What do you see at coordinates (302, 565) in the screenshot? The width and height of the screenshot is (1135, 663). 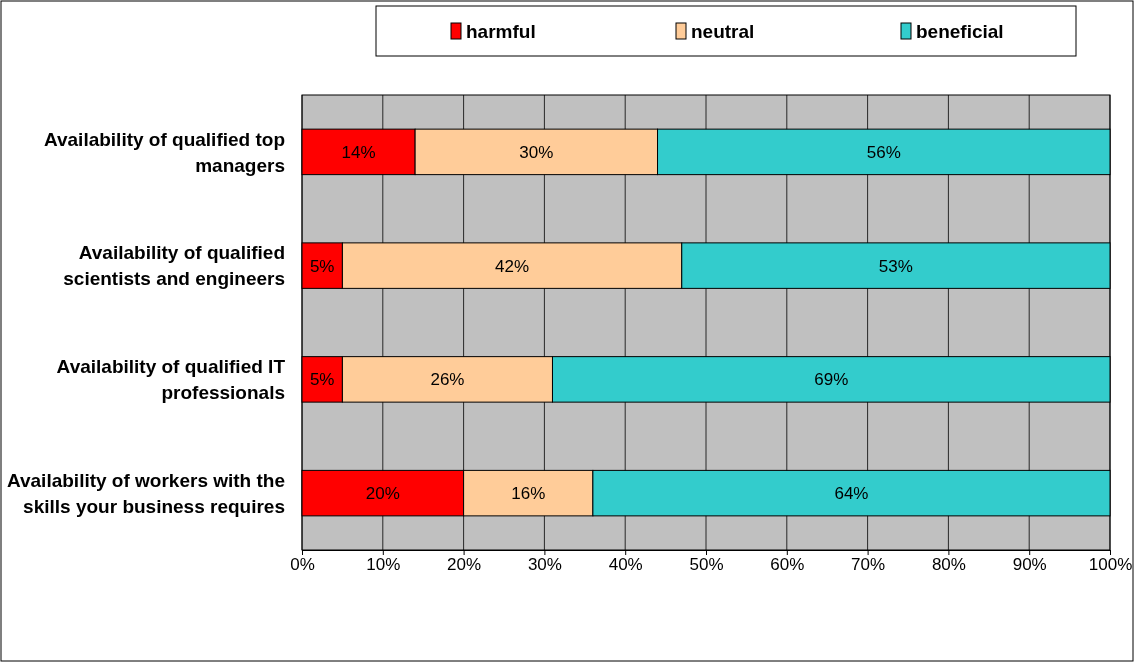 I see `x-tick-label: 0%` at bounding box center [302, 565].